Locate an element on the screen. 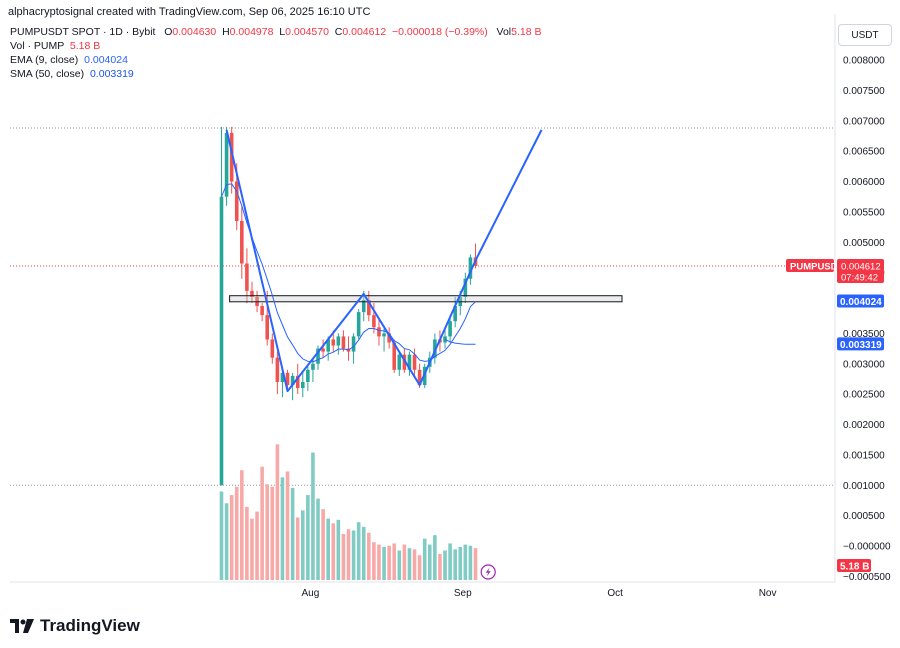 This screenshot has width=900, height=648. legend-o-value: 0.004630 is located at coordinates (194, 32).